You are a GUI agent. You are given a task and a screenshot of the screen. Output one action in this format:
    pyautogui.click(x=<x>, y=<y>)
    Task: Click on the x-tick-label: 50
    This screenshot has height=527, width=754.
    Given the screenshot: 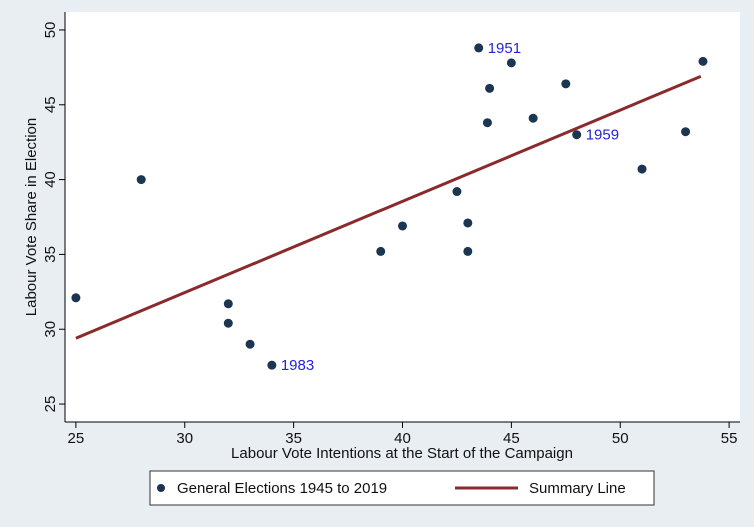 What is the action you would take?
    pyautogui.click(x=620, y=438)
    